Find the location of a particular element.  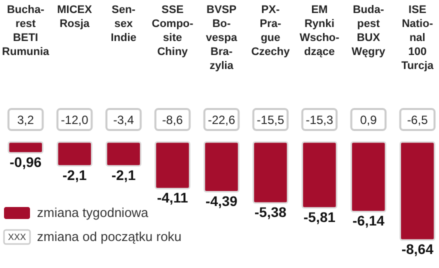

data-label: -4,11 is located at coordinates (172, 198).